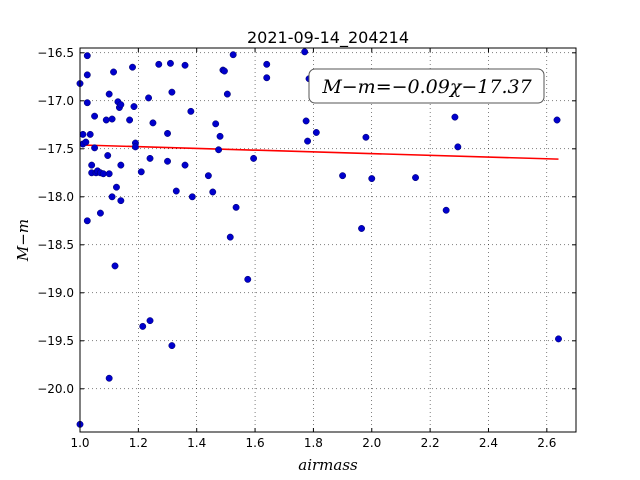  What do you see at coordinates (55, 101) in the screenshot?
I see `y-tick-label: −17.0` at bounding box center [55, 101].